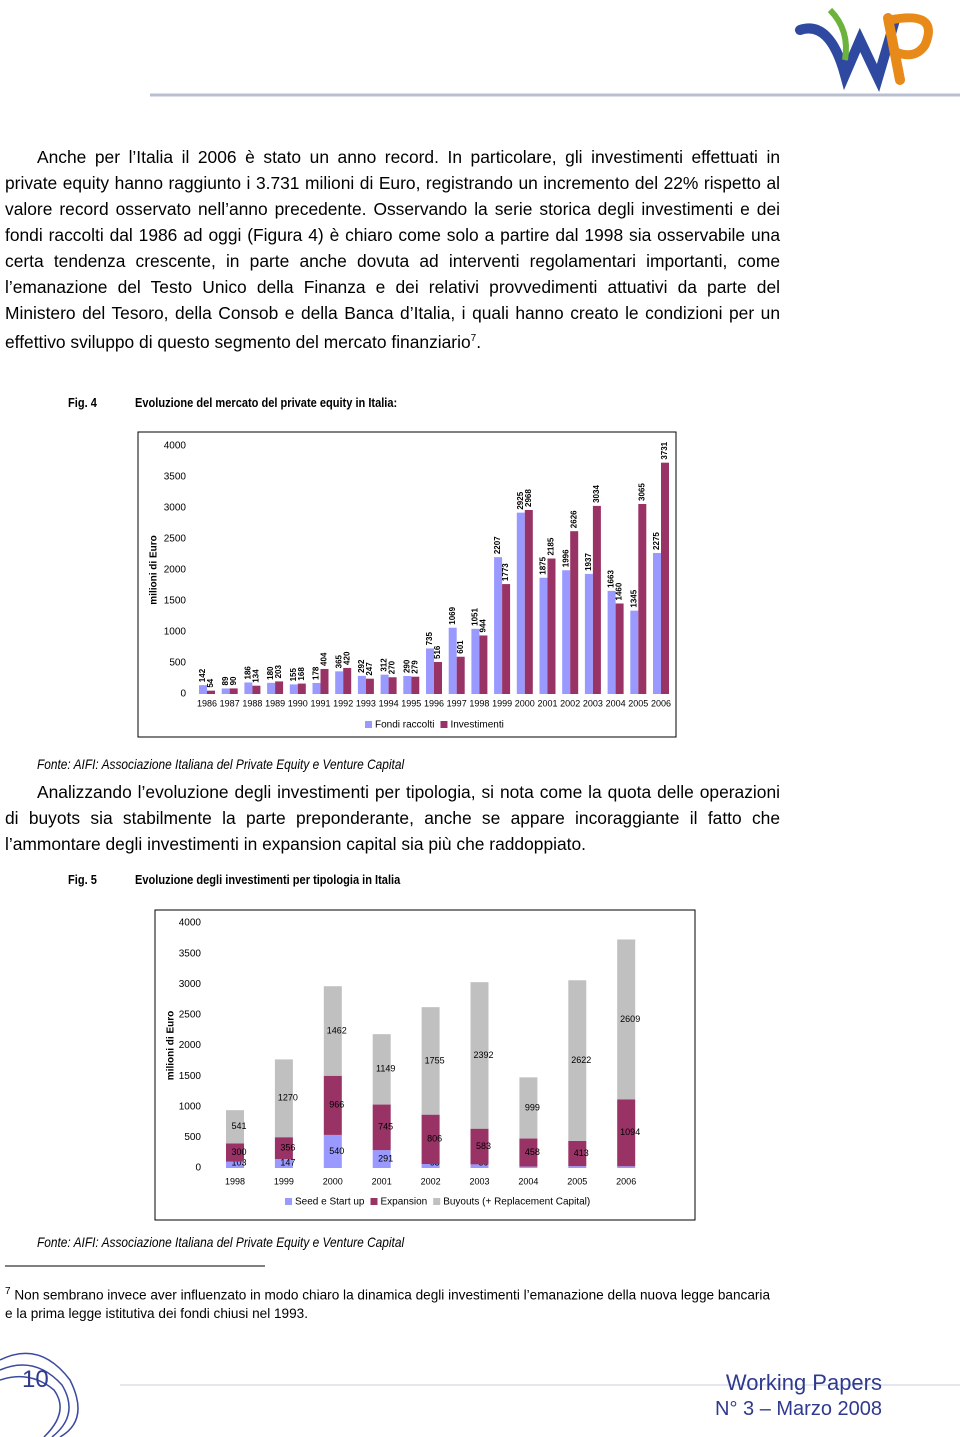  What do you see at coordinates (611, 579) in the screenshot?
I see `value-label: 1663` at bounding box center [611, 579].